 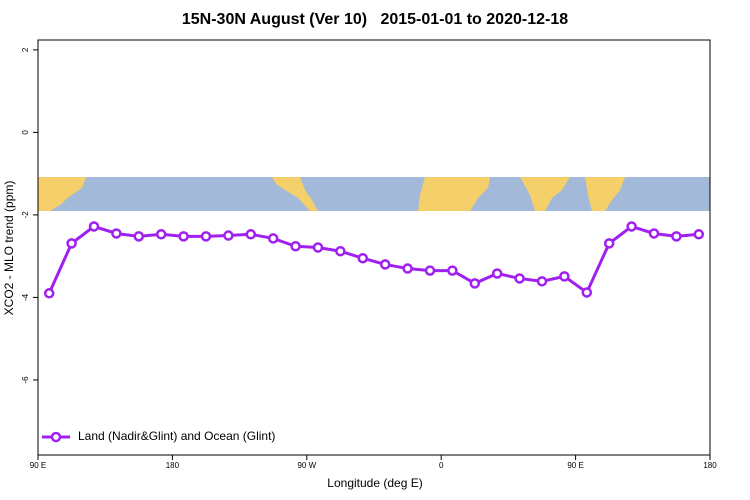 What do you see at coordinates (306, 465) in the screenshot?
I see `x-tick-label: 90 W` at bounding box center [306, 465].